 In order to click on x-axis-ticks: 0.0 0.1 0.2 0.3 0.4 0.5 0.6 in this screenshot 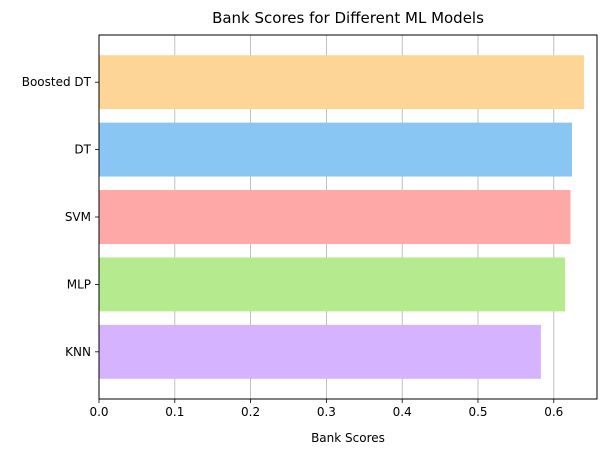, I will do `click(326, 409)`.